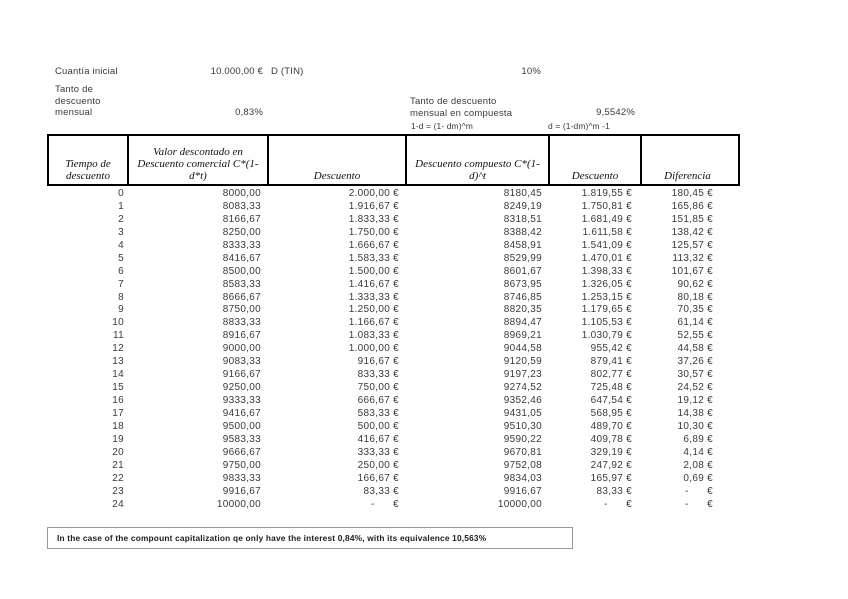  What do you see at coordinates (611, 478) in the screenshot?
I see `table-cell: 165,97 €` at bounding box center [611, 478].